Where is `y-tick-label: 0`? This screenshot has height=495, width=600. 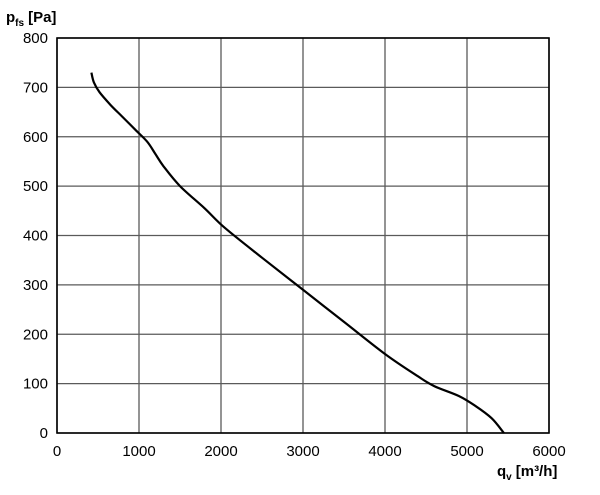
y-tick-label: 0 is located at coordinates (44, 433).